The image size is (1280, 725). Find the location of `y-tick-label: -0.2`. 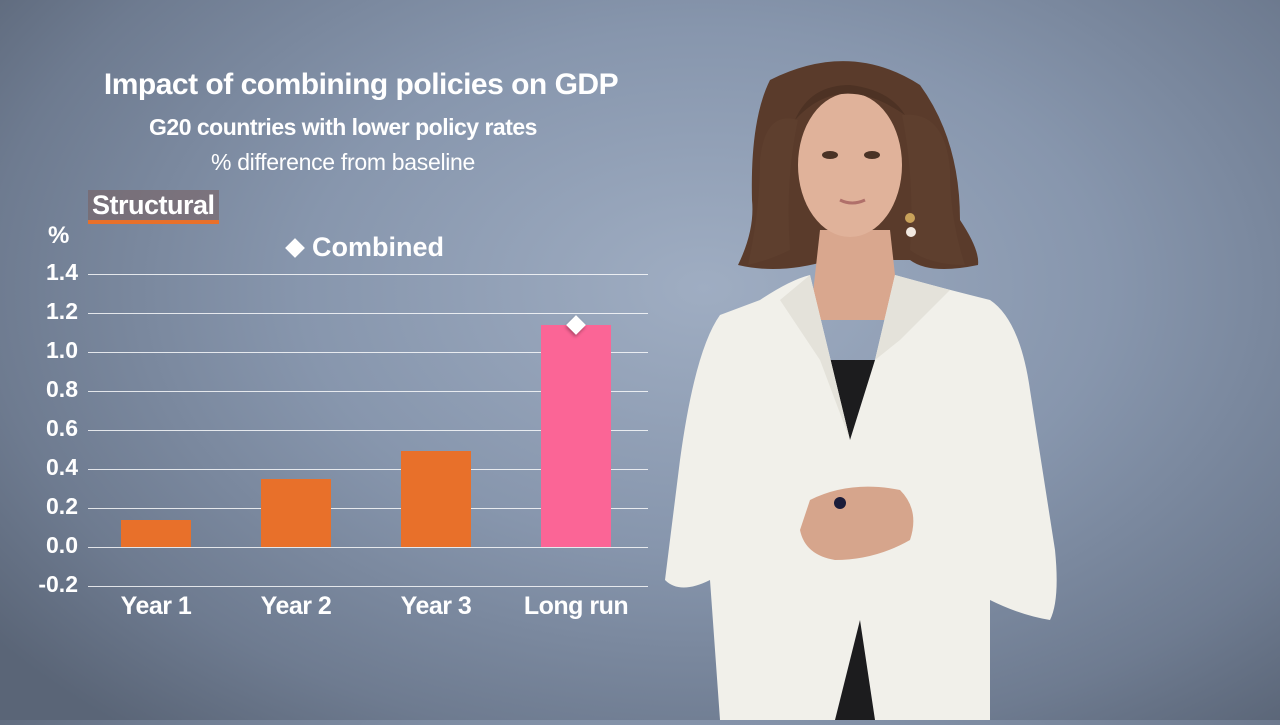

y-tick-label: -0.2 is located at coordinates (58, 584).